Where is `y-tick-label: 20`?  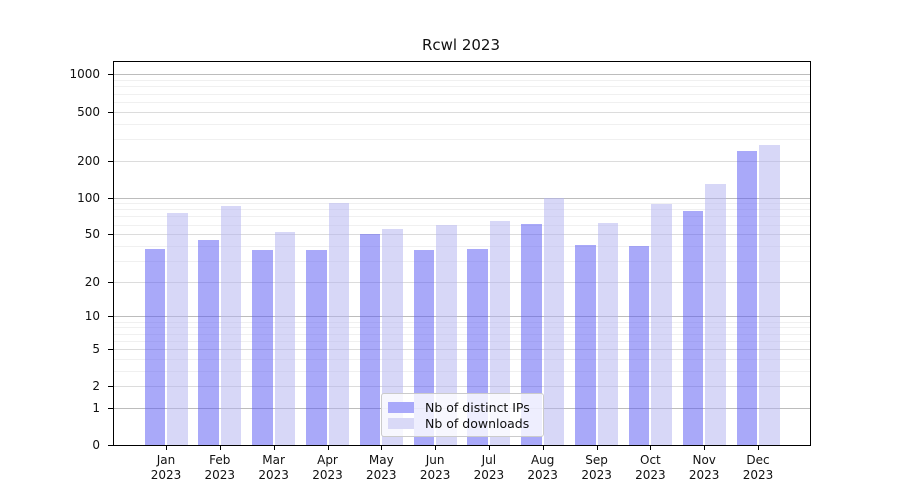
y-tick-label: 20 is located at coordinates (92, 281).